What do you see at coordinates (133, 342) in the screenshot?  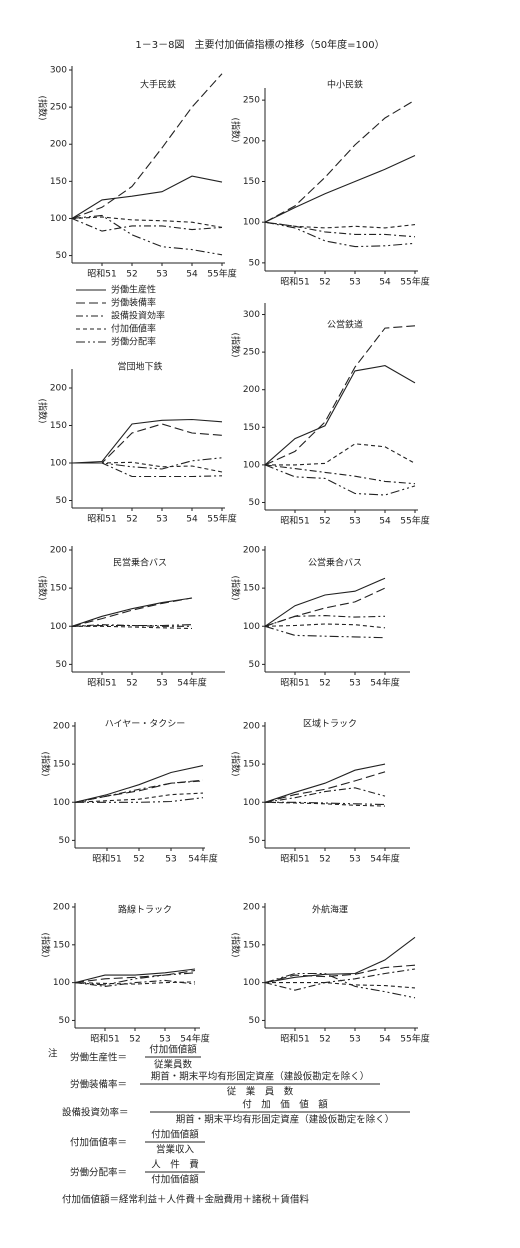 I see `legend-label: 労働分配率` at bounding box center [133, 342].